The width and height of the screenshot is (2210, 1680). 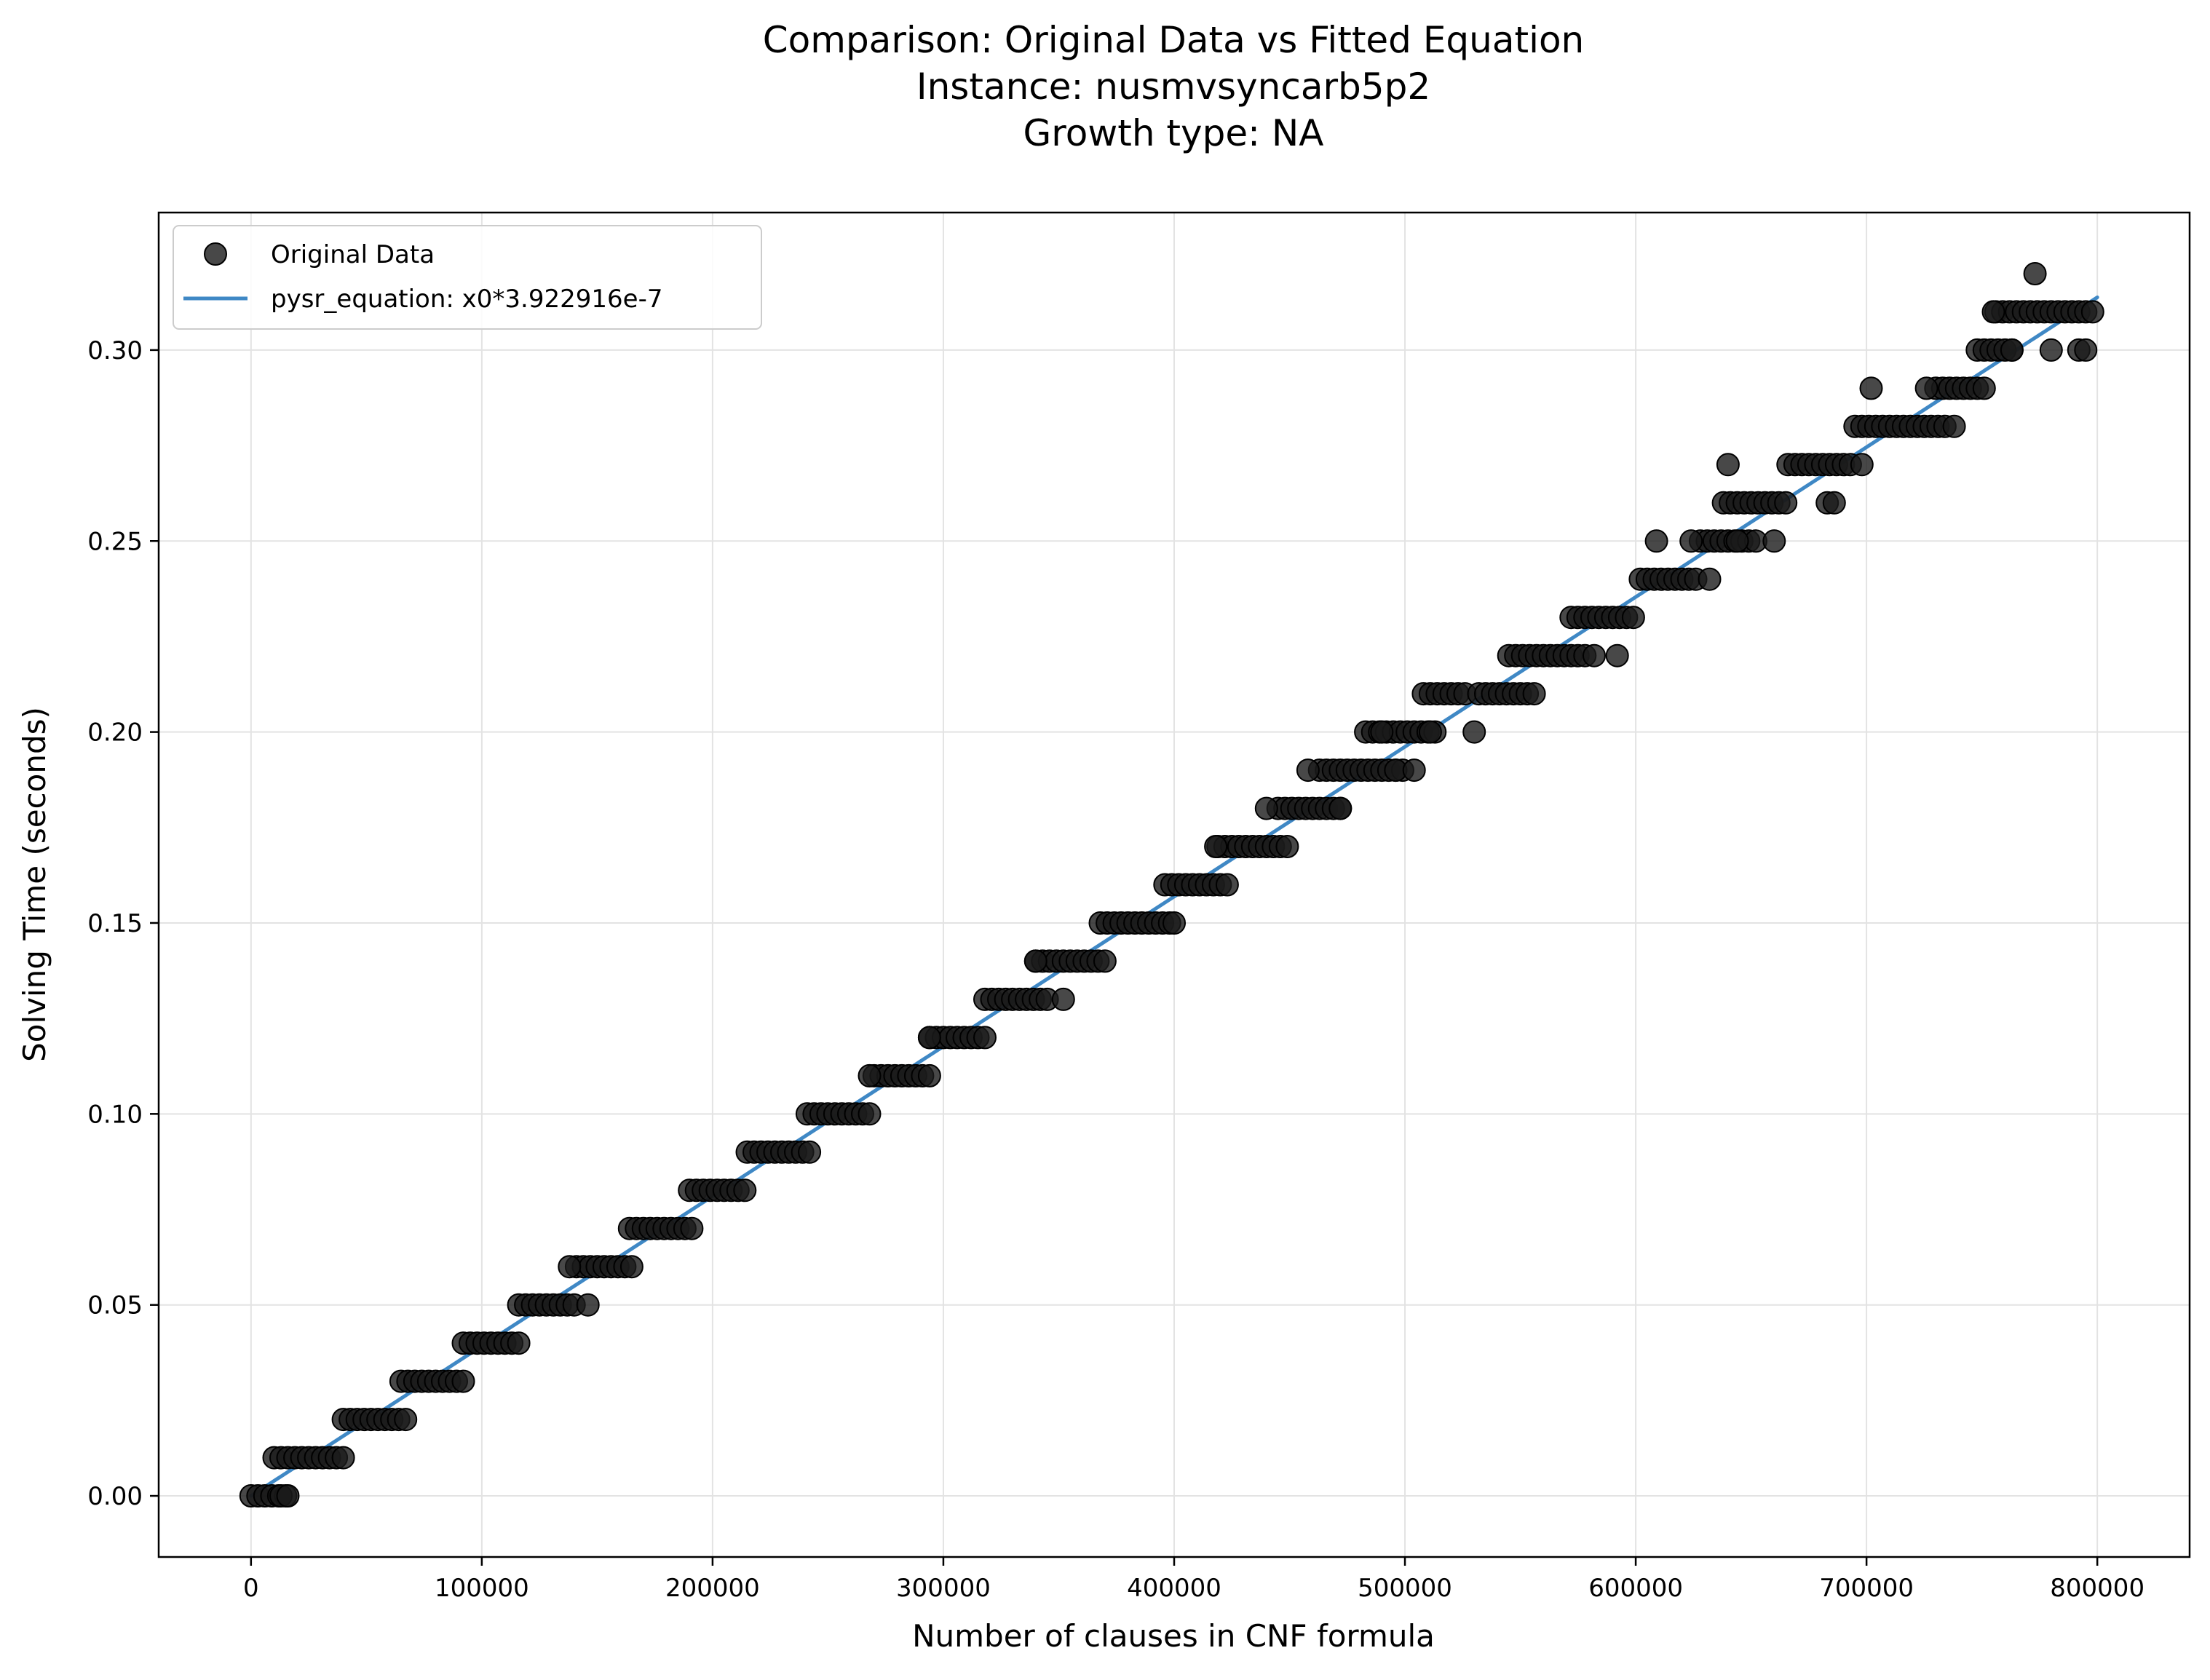 I want to click on legend-marker-original-data, so click(x=216, y=254).